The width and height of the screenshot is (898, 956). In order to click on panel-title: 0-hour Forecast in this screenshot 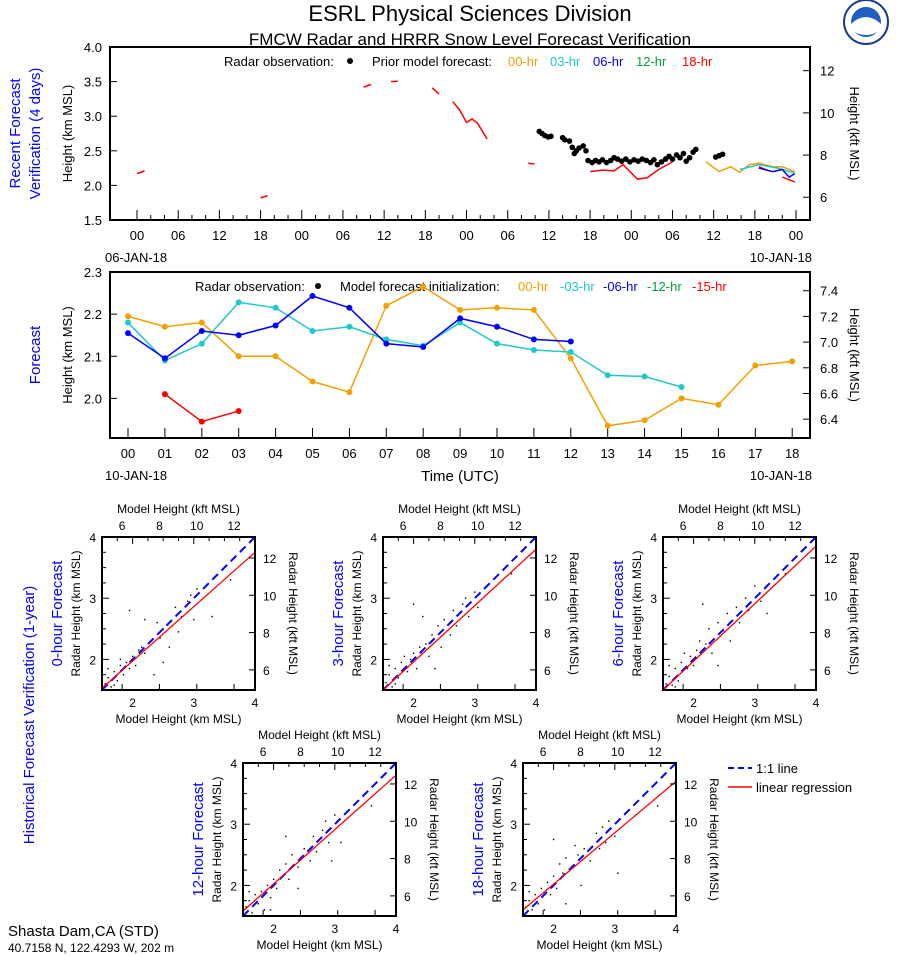, I will do `click(57, 613)`.